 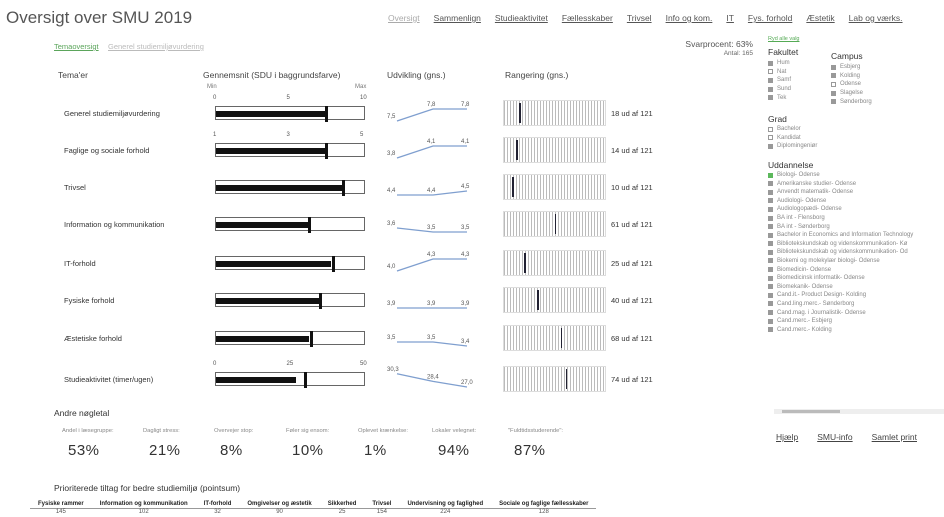 What do you see at coordinates (856, 329) in the screenshot?
I see `uddannelse-option: Cand.merc.- Kolding` at bounding box center [856, 329].